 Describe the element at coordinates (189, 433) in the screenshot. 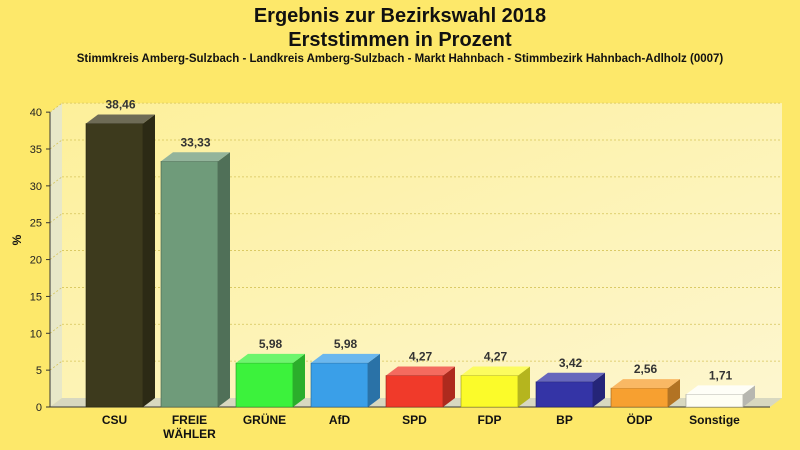

I see `x-tick-label: WÄHLER` at that location.